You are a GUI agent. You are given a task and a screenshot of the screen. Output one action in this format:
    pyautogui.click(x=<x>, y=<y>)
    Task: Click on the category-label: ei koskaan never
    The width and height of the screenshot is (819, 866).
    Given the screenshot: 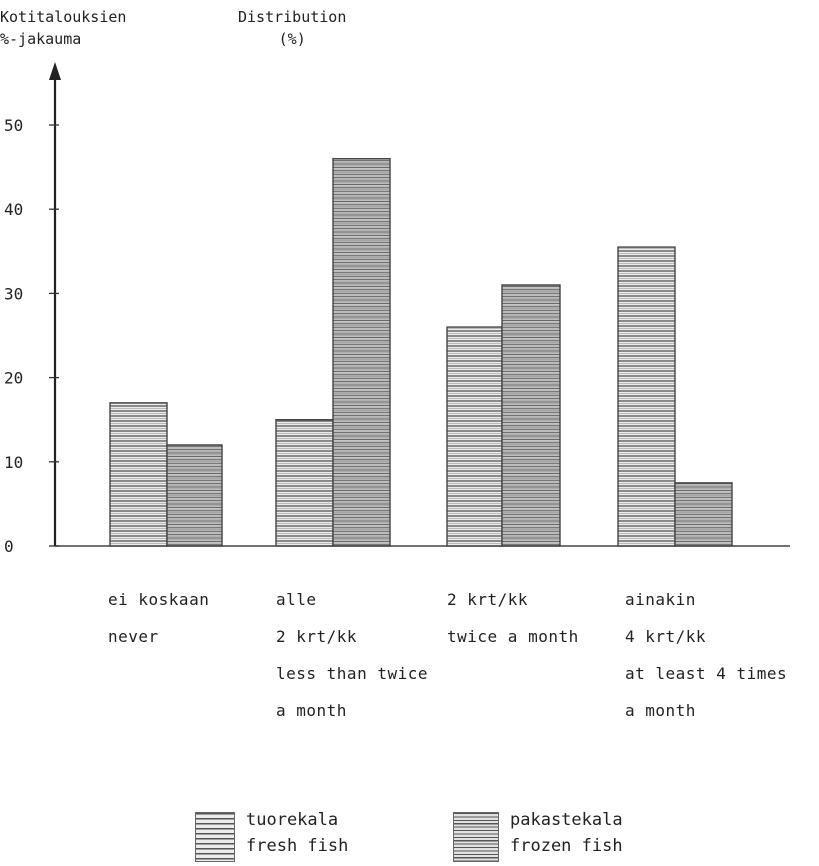 What is the action you would take?
    pyautogui.click(x=158, y=618)
    